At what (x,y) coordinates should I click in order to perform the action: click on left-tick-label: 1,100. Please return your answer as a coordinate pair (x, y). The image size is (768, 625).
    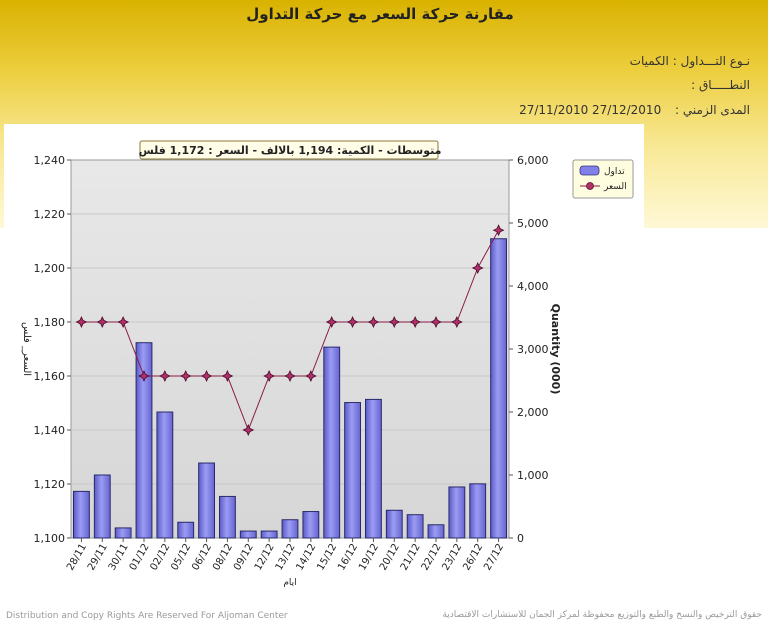
    Looking at the image, I should click on (50, 538).